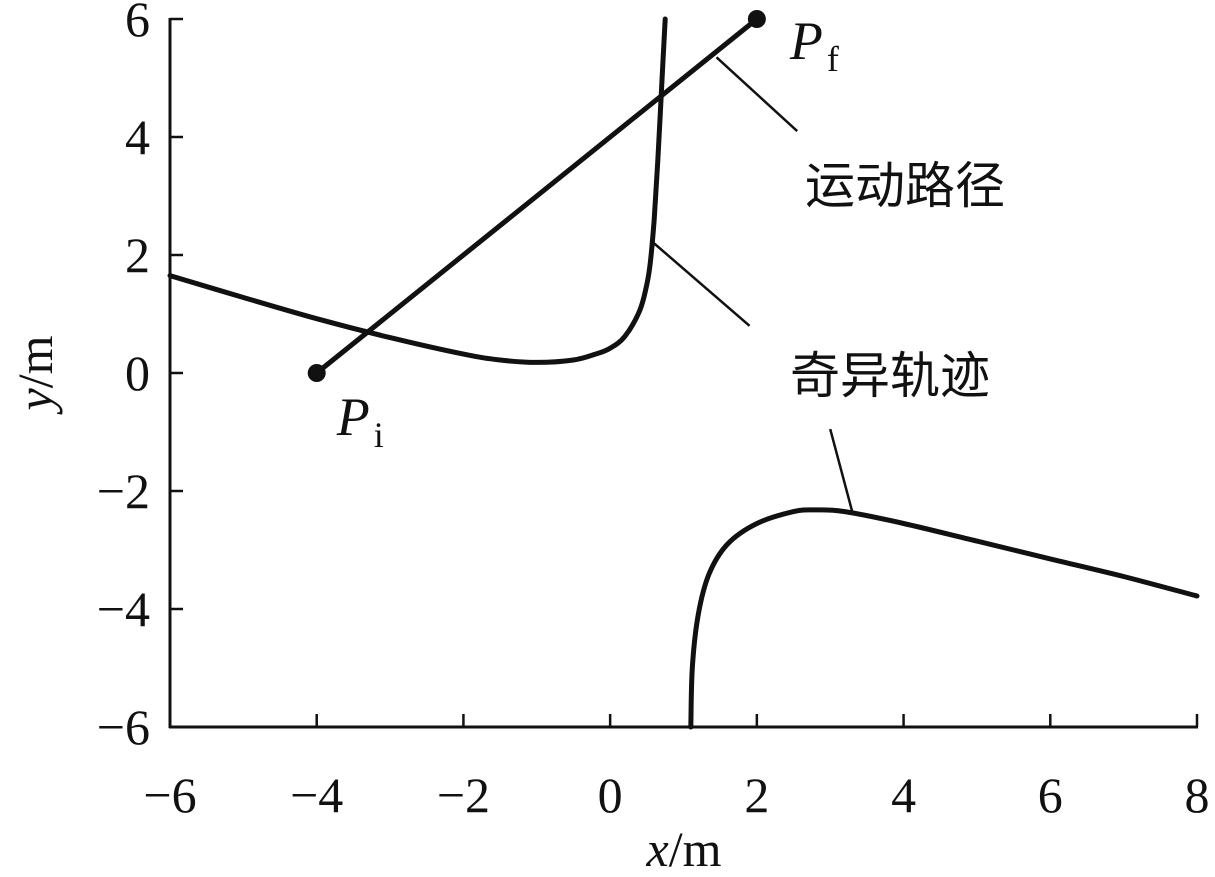 The height and width of the screenshot is (877, 1215). What do you see at coordinates (684, 849) in the screenshot?
I see `x-axis-label: x/m` at bounding box center [684, 849].